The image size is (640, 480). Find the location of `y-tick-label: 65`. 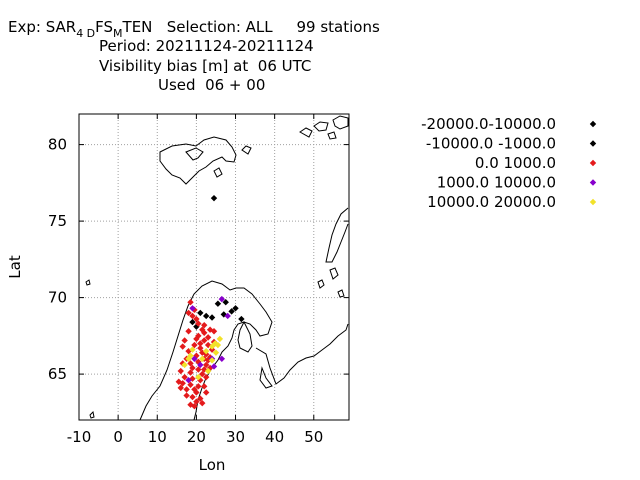

y-tick-label: 65 is located at coordinates (57, 374).